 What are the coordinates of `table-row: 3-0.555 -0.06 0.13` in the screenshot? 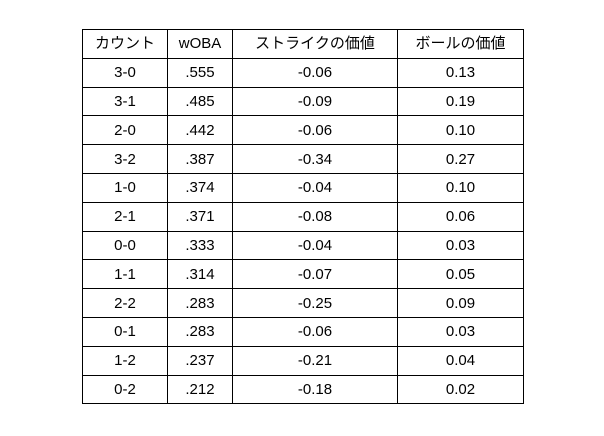 It's located at (303, 72).